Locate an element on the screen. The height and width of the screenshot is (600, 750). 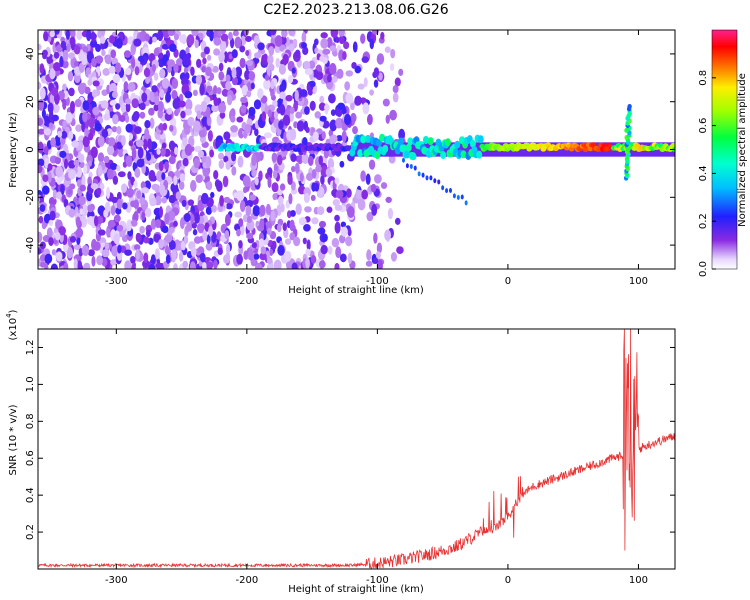
chart-title: C2E2.2023.213.08.06.G26 is located at coordinates (356, 10).